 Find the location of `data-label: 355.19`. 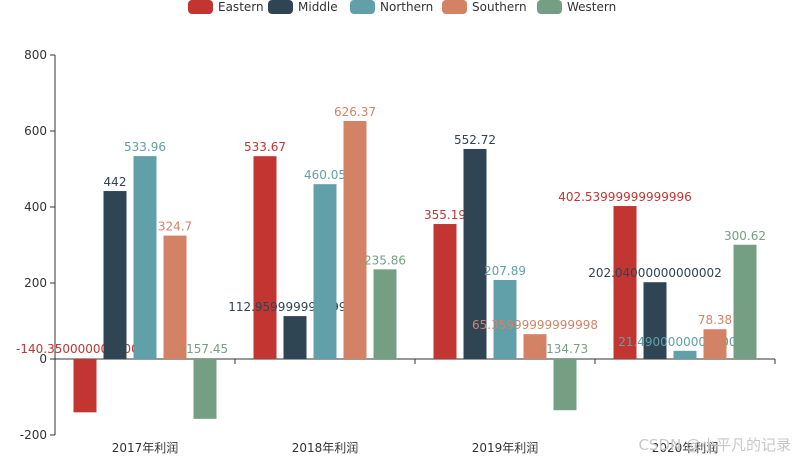

data-label: 355.19 is located at coordinates (445, 215).